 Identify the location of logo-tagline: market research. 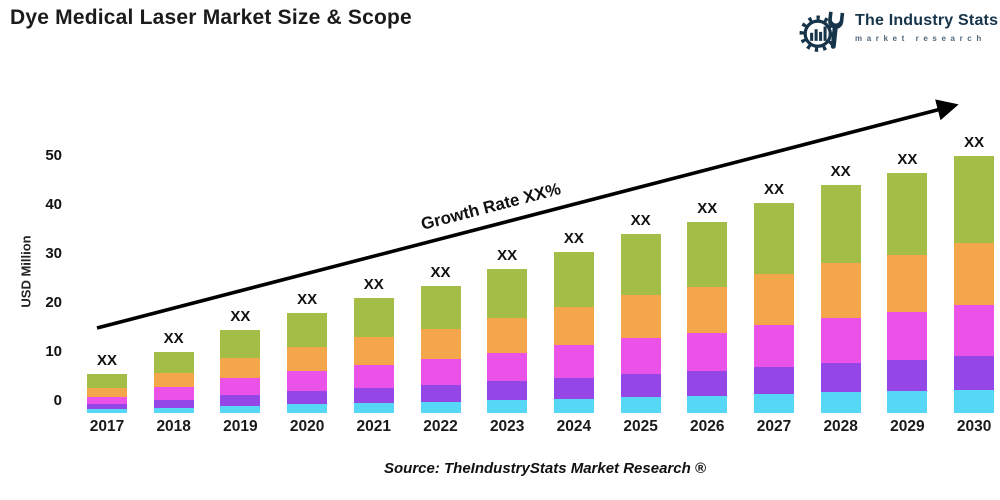
(920, 38).